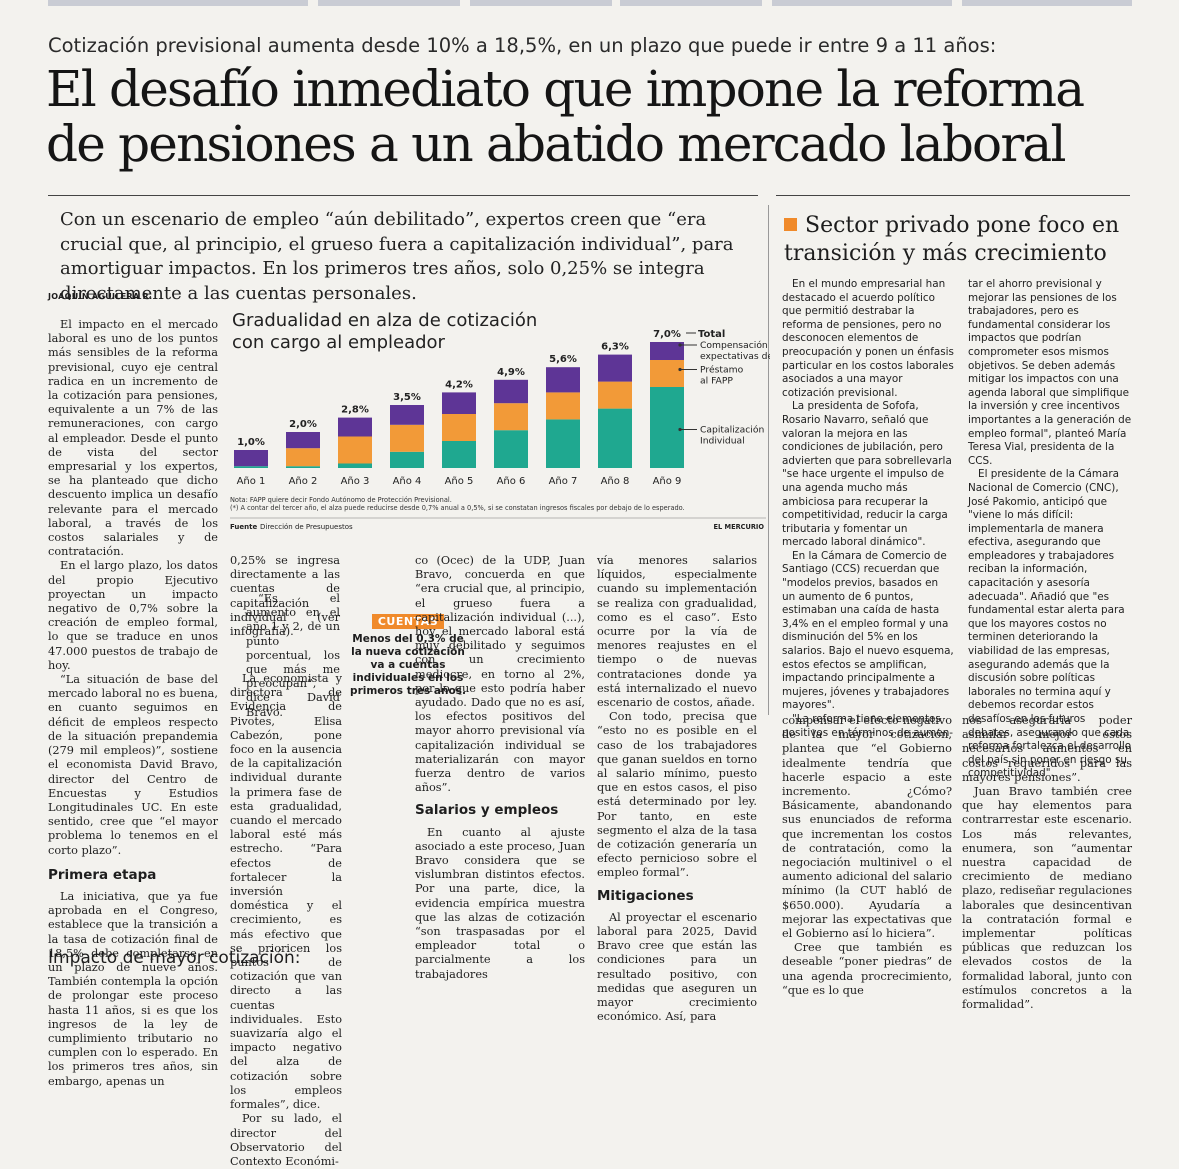  Describe the element at coordinates (716, 381) in the screenshot. I see `series-label-line: al FAPP` at that location.